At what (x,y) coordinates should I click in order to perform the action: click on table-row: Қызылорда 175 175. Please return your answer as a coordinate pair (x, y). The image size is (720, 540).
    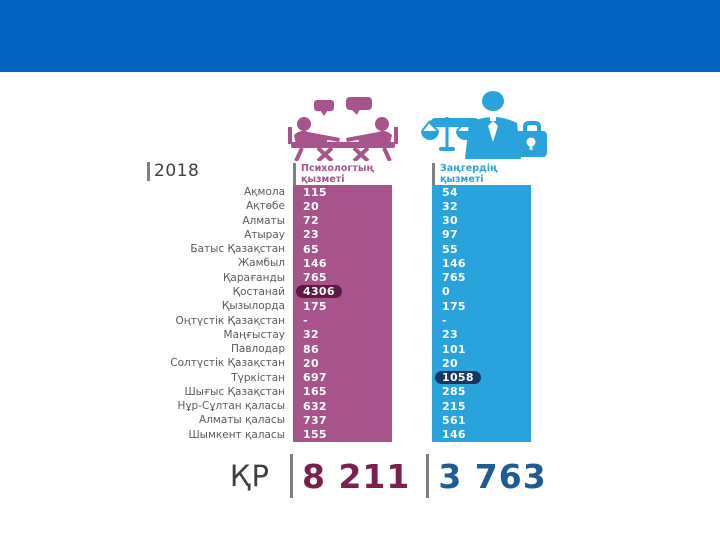
    Looking at the image, I should click on (338, 306).